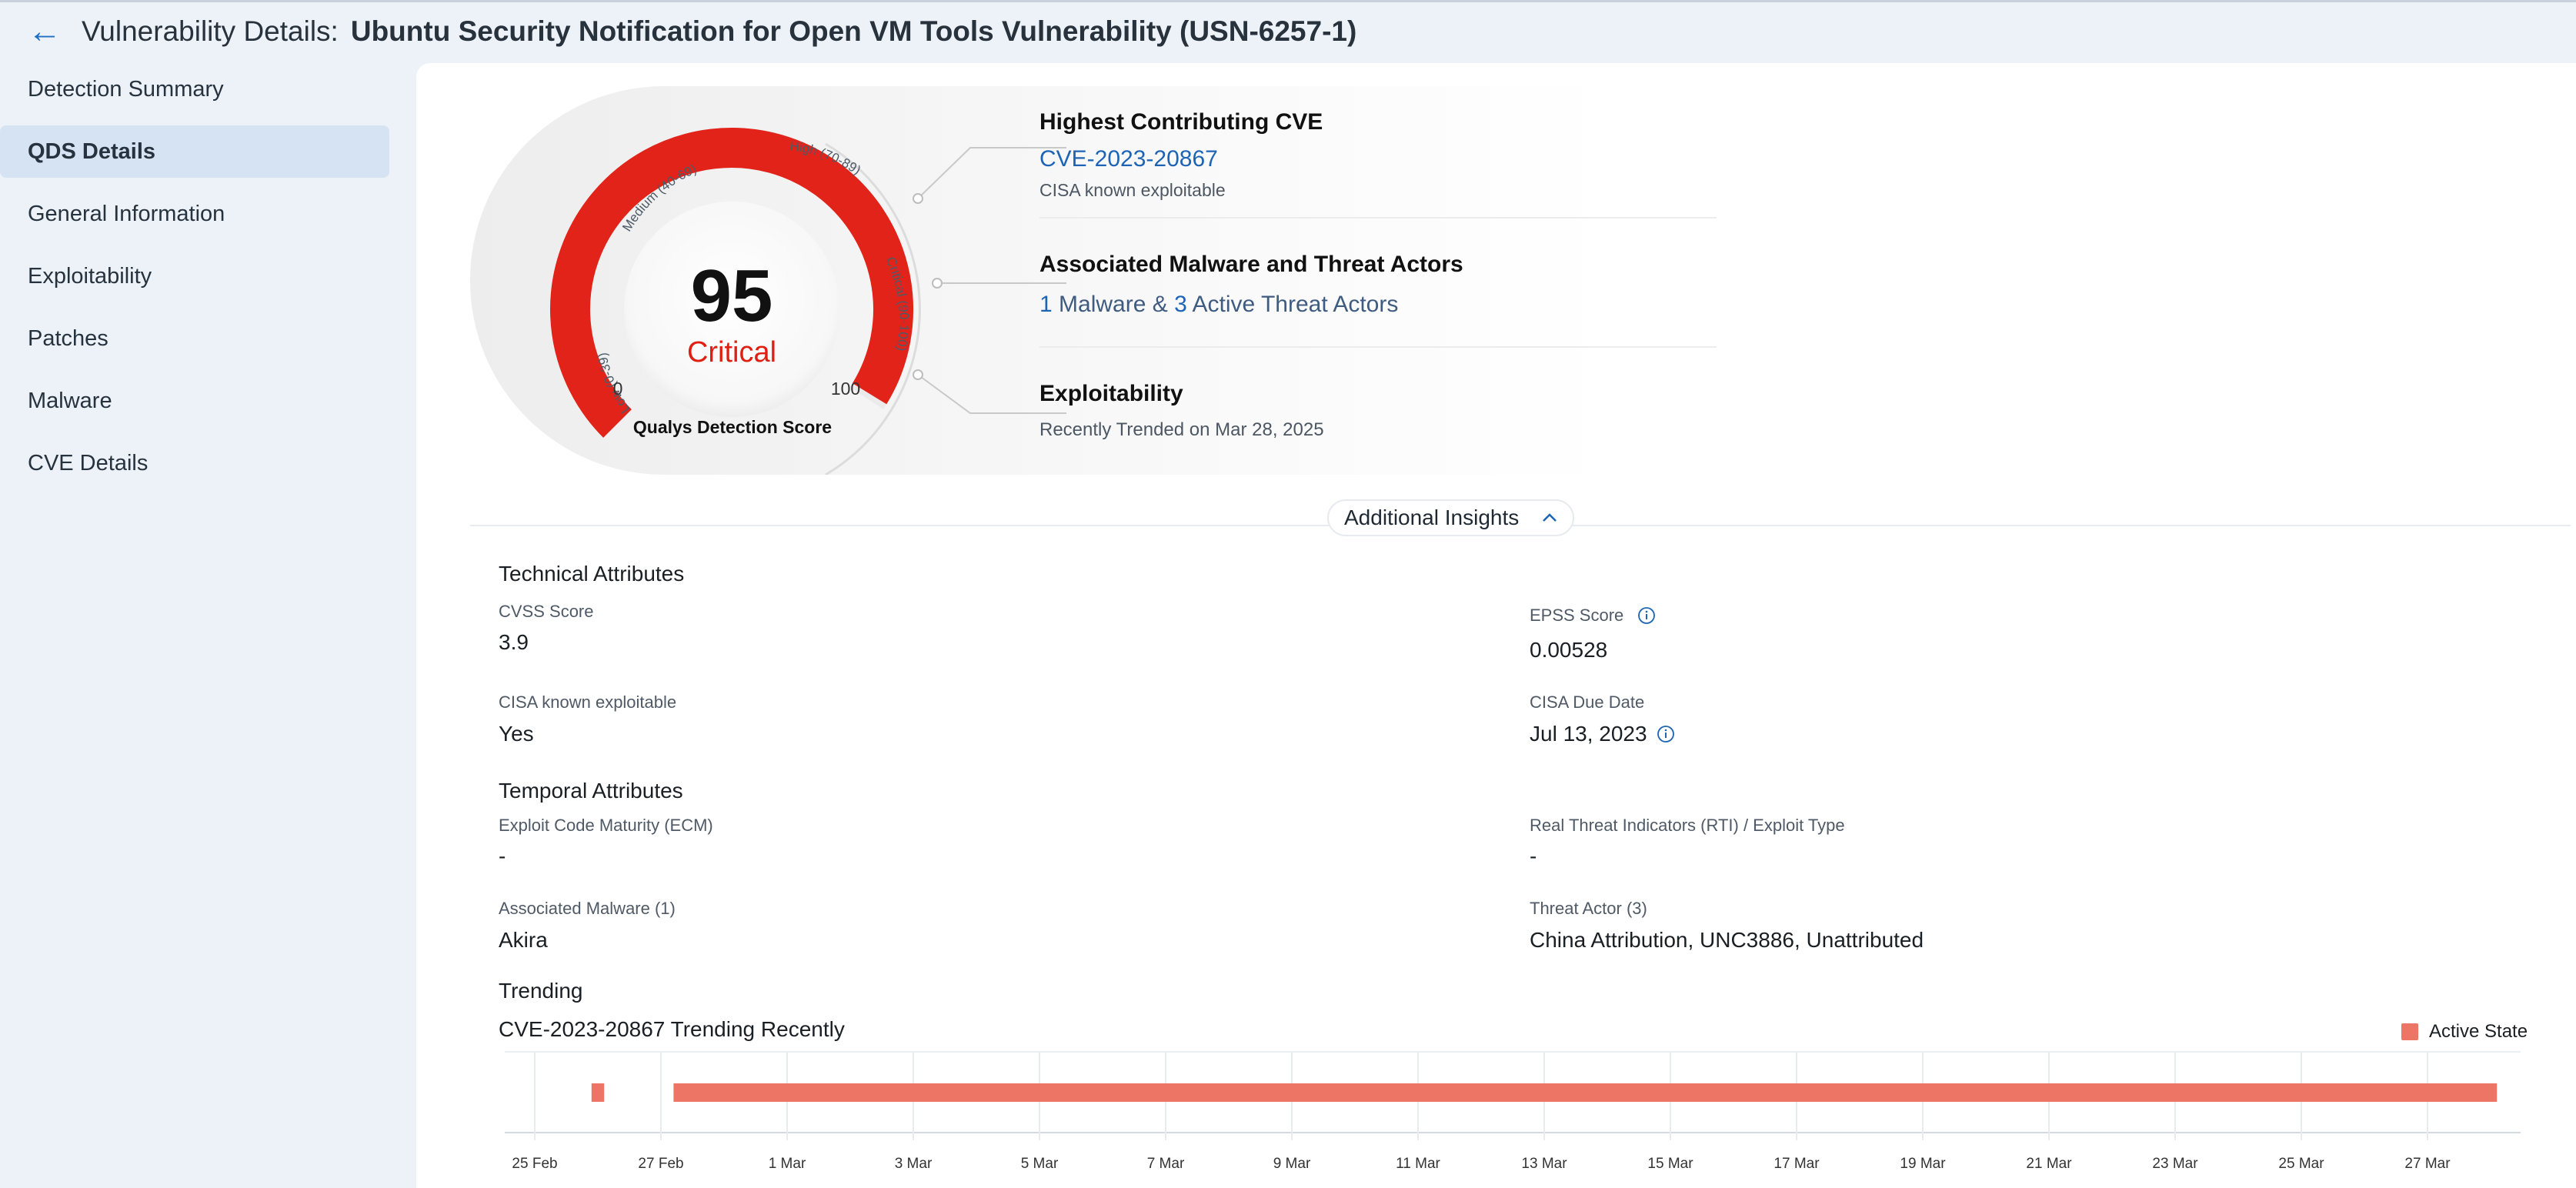 The width and height of the screenshot is (2576, 1188). What do you see at coordinates (1251, 264) in the screenshot?
I see `malware-title: Associated Malware and Threat Actors` at bounding box center [1251, 264].